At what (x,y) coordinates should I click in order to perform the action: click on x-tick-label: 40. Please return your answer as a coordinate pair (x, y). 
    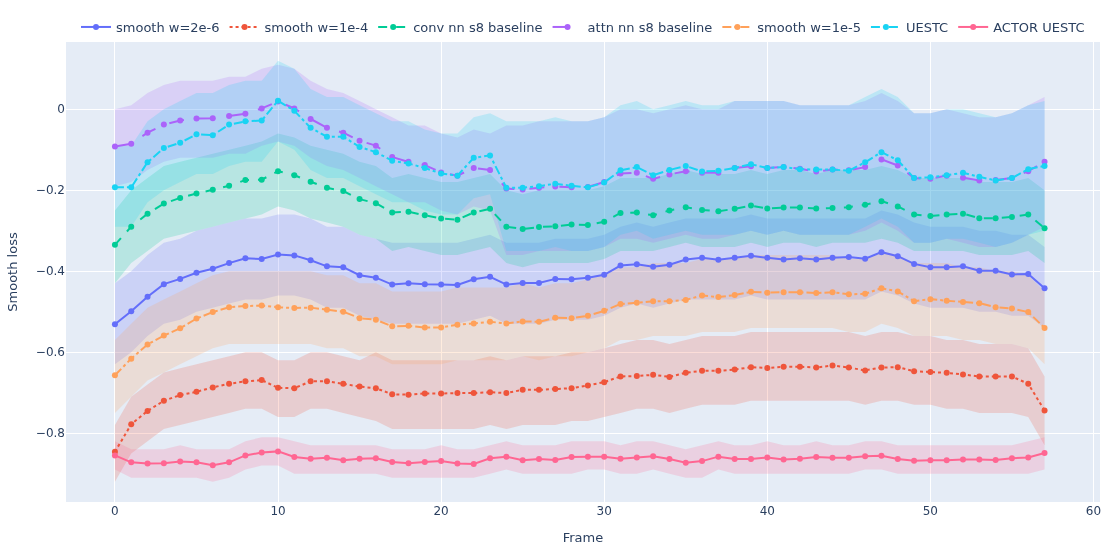
    Looking at the image, I should click on (767, 511).